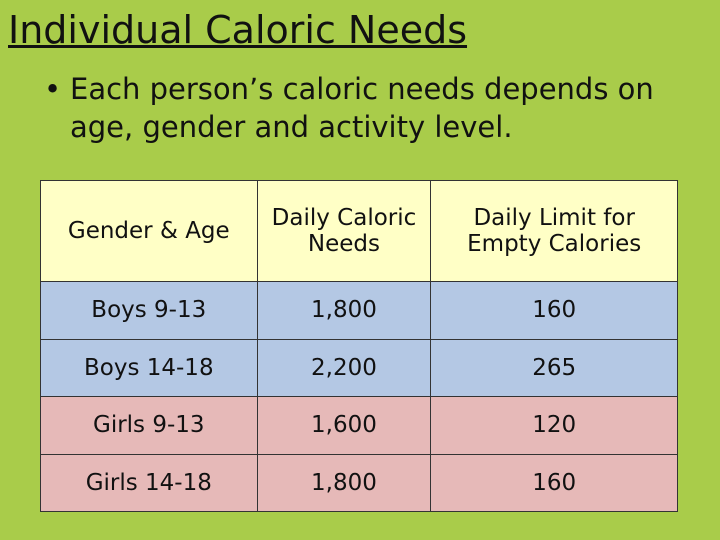  I want to click on table-row: Girls 9-13 1,600 120, so click(359, 425).